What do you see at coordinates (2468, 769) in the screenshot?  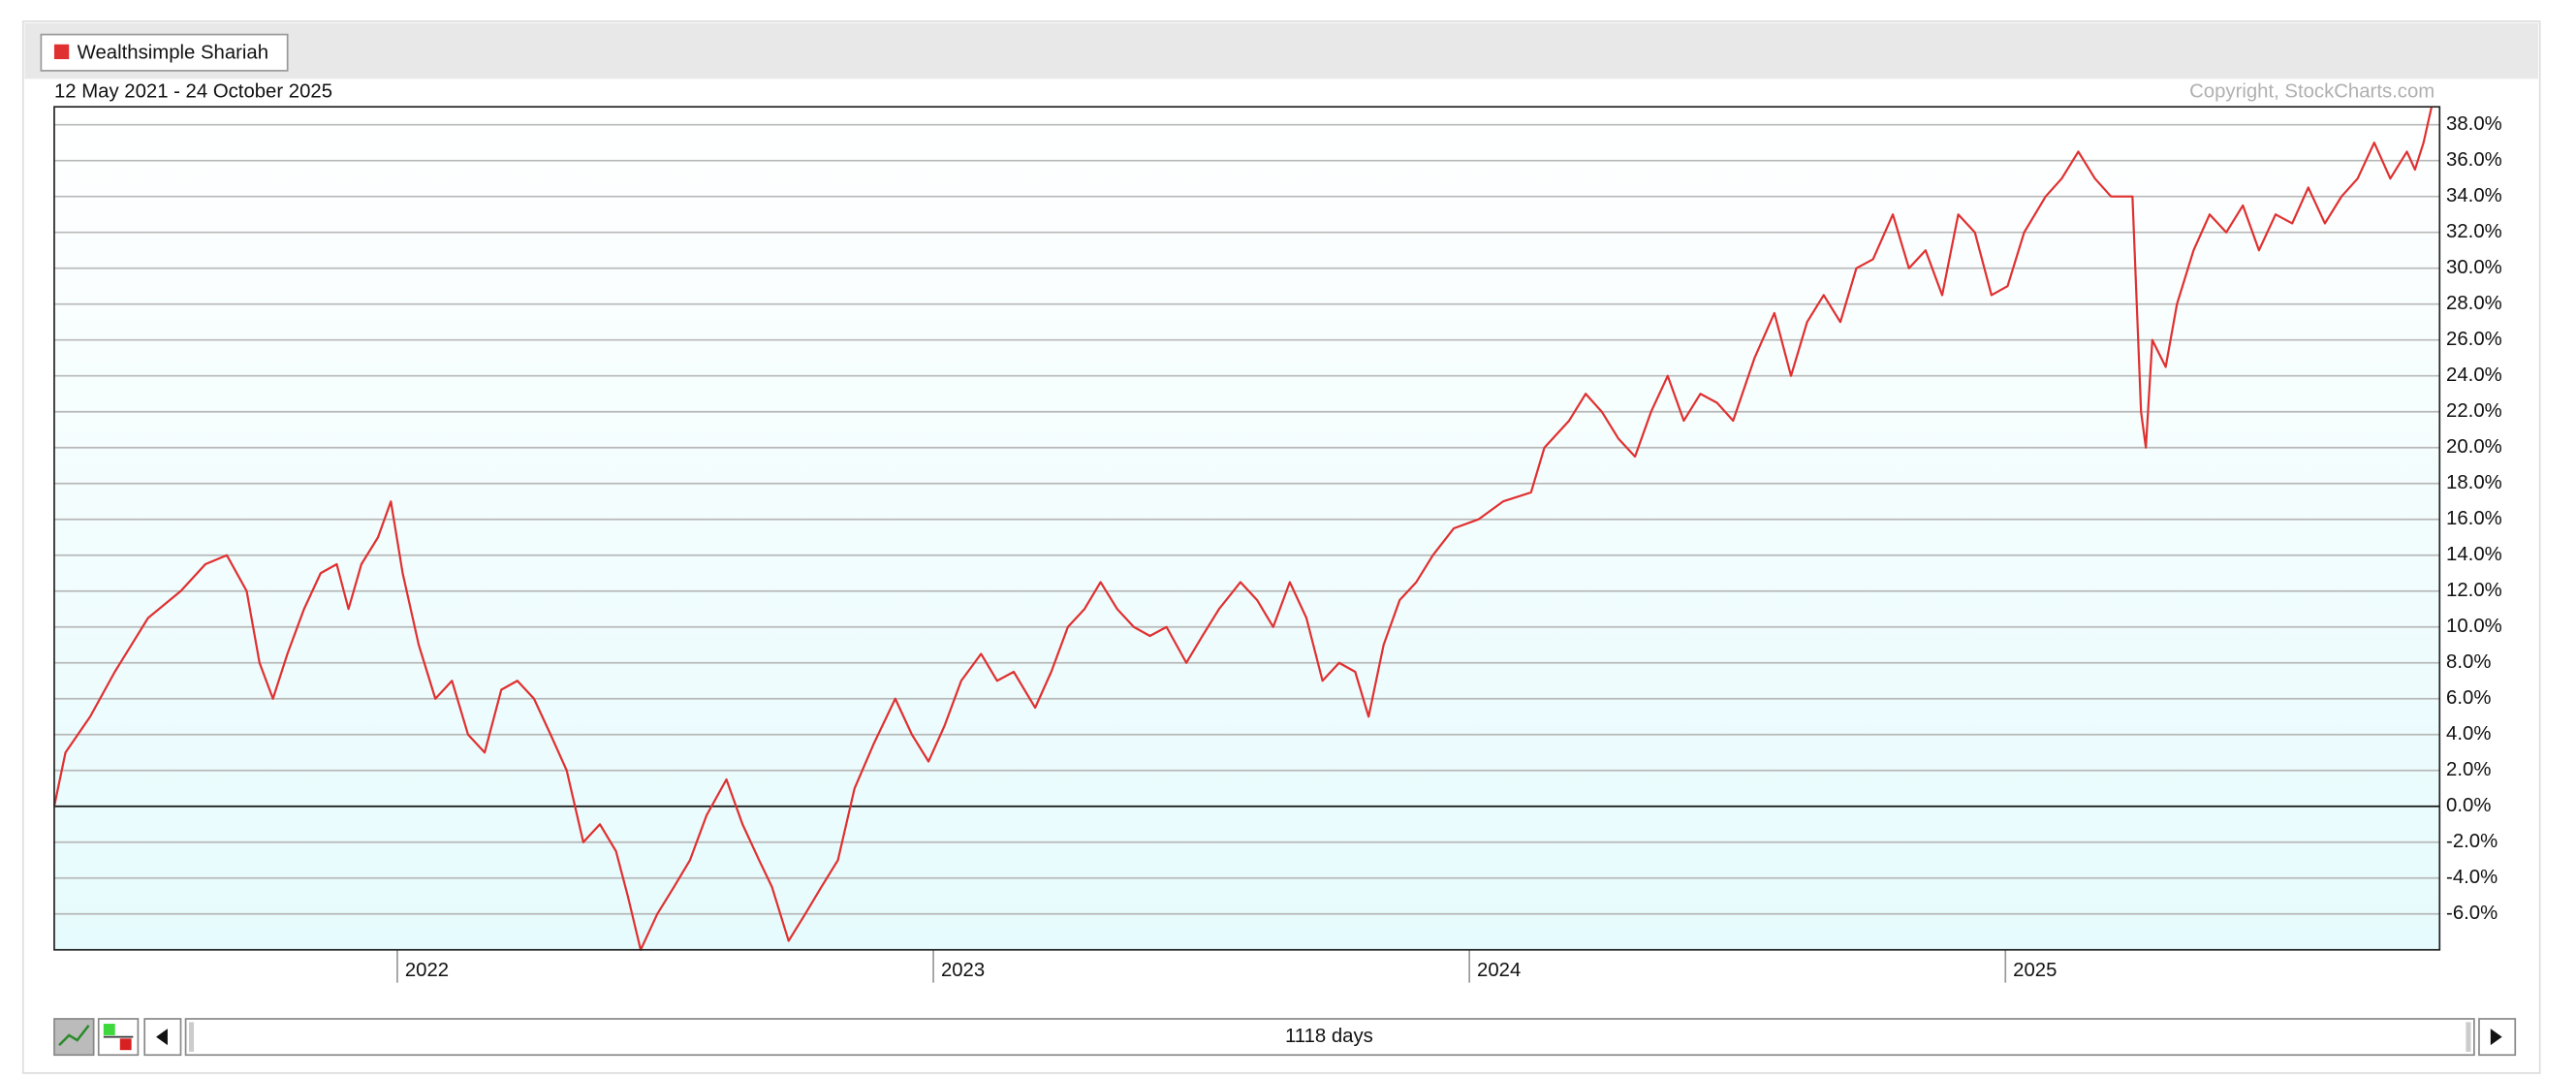 I see `y-tick-label: 2.0%` at bounding box center [2468, 769].